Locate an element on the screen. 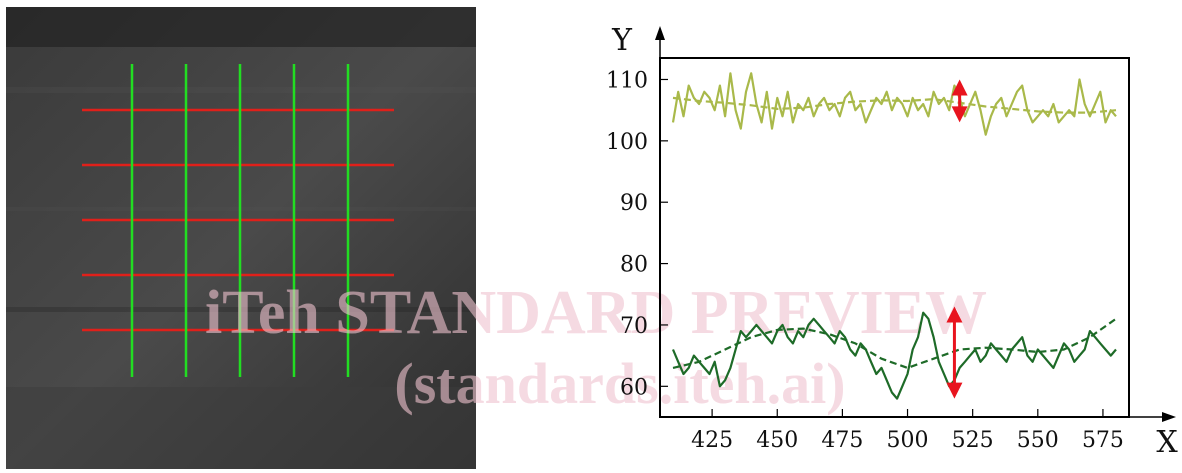  y-axis-label: Y is located at coordinates (622, 40).